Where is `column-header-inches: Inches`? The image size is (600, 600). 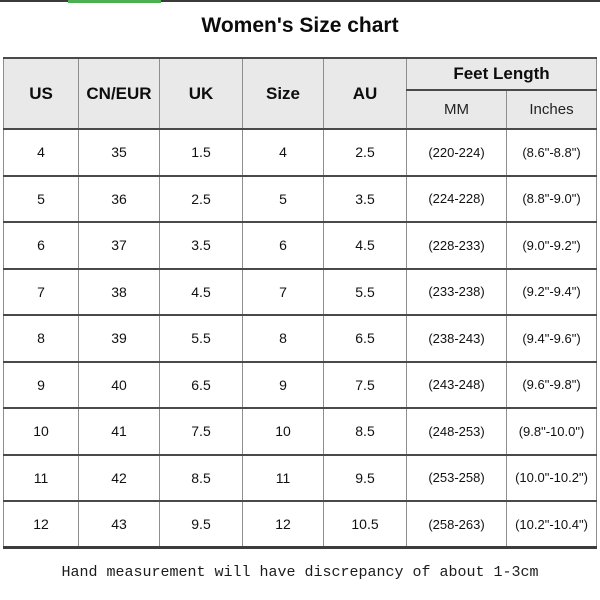
column-header-inches: Inches is located at coordinates (551, 109).